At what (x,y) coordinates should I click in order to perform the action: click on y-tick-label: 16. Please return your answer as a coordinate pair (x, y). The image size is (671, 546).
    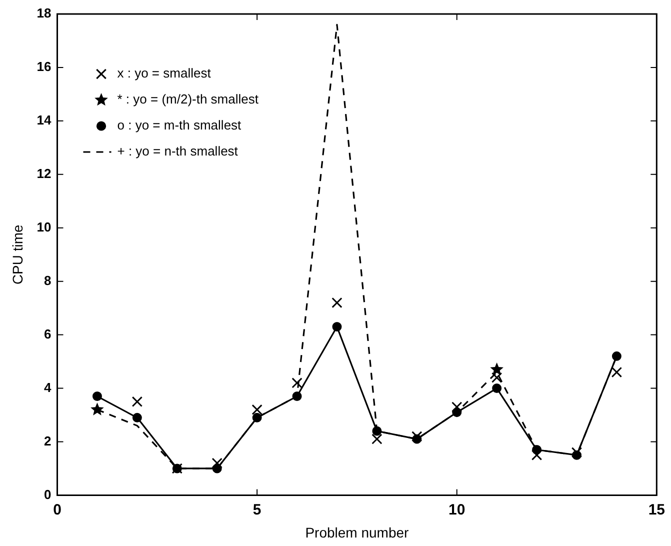
    Looking at the image, I should click on (44, 66).